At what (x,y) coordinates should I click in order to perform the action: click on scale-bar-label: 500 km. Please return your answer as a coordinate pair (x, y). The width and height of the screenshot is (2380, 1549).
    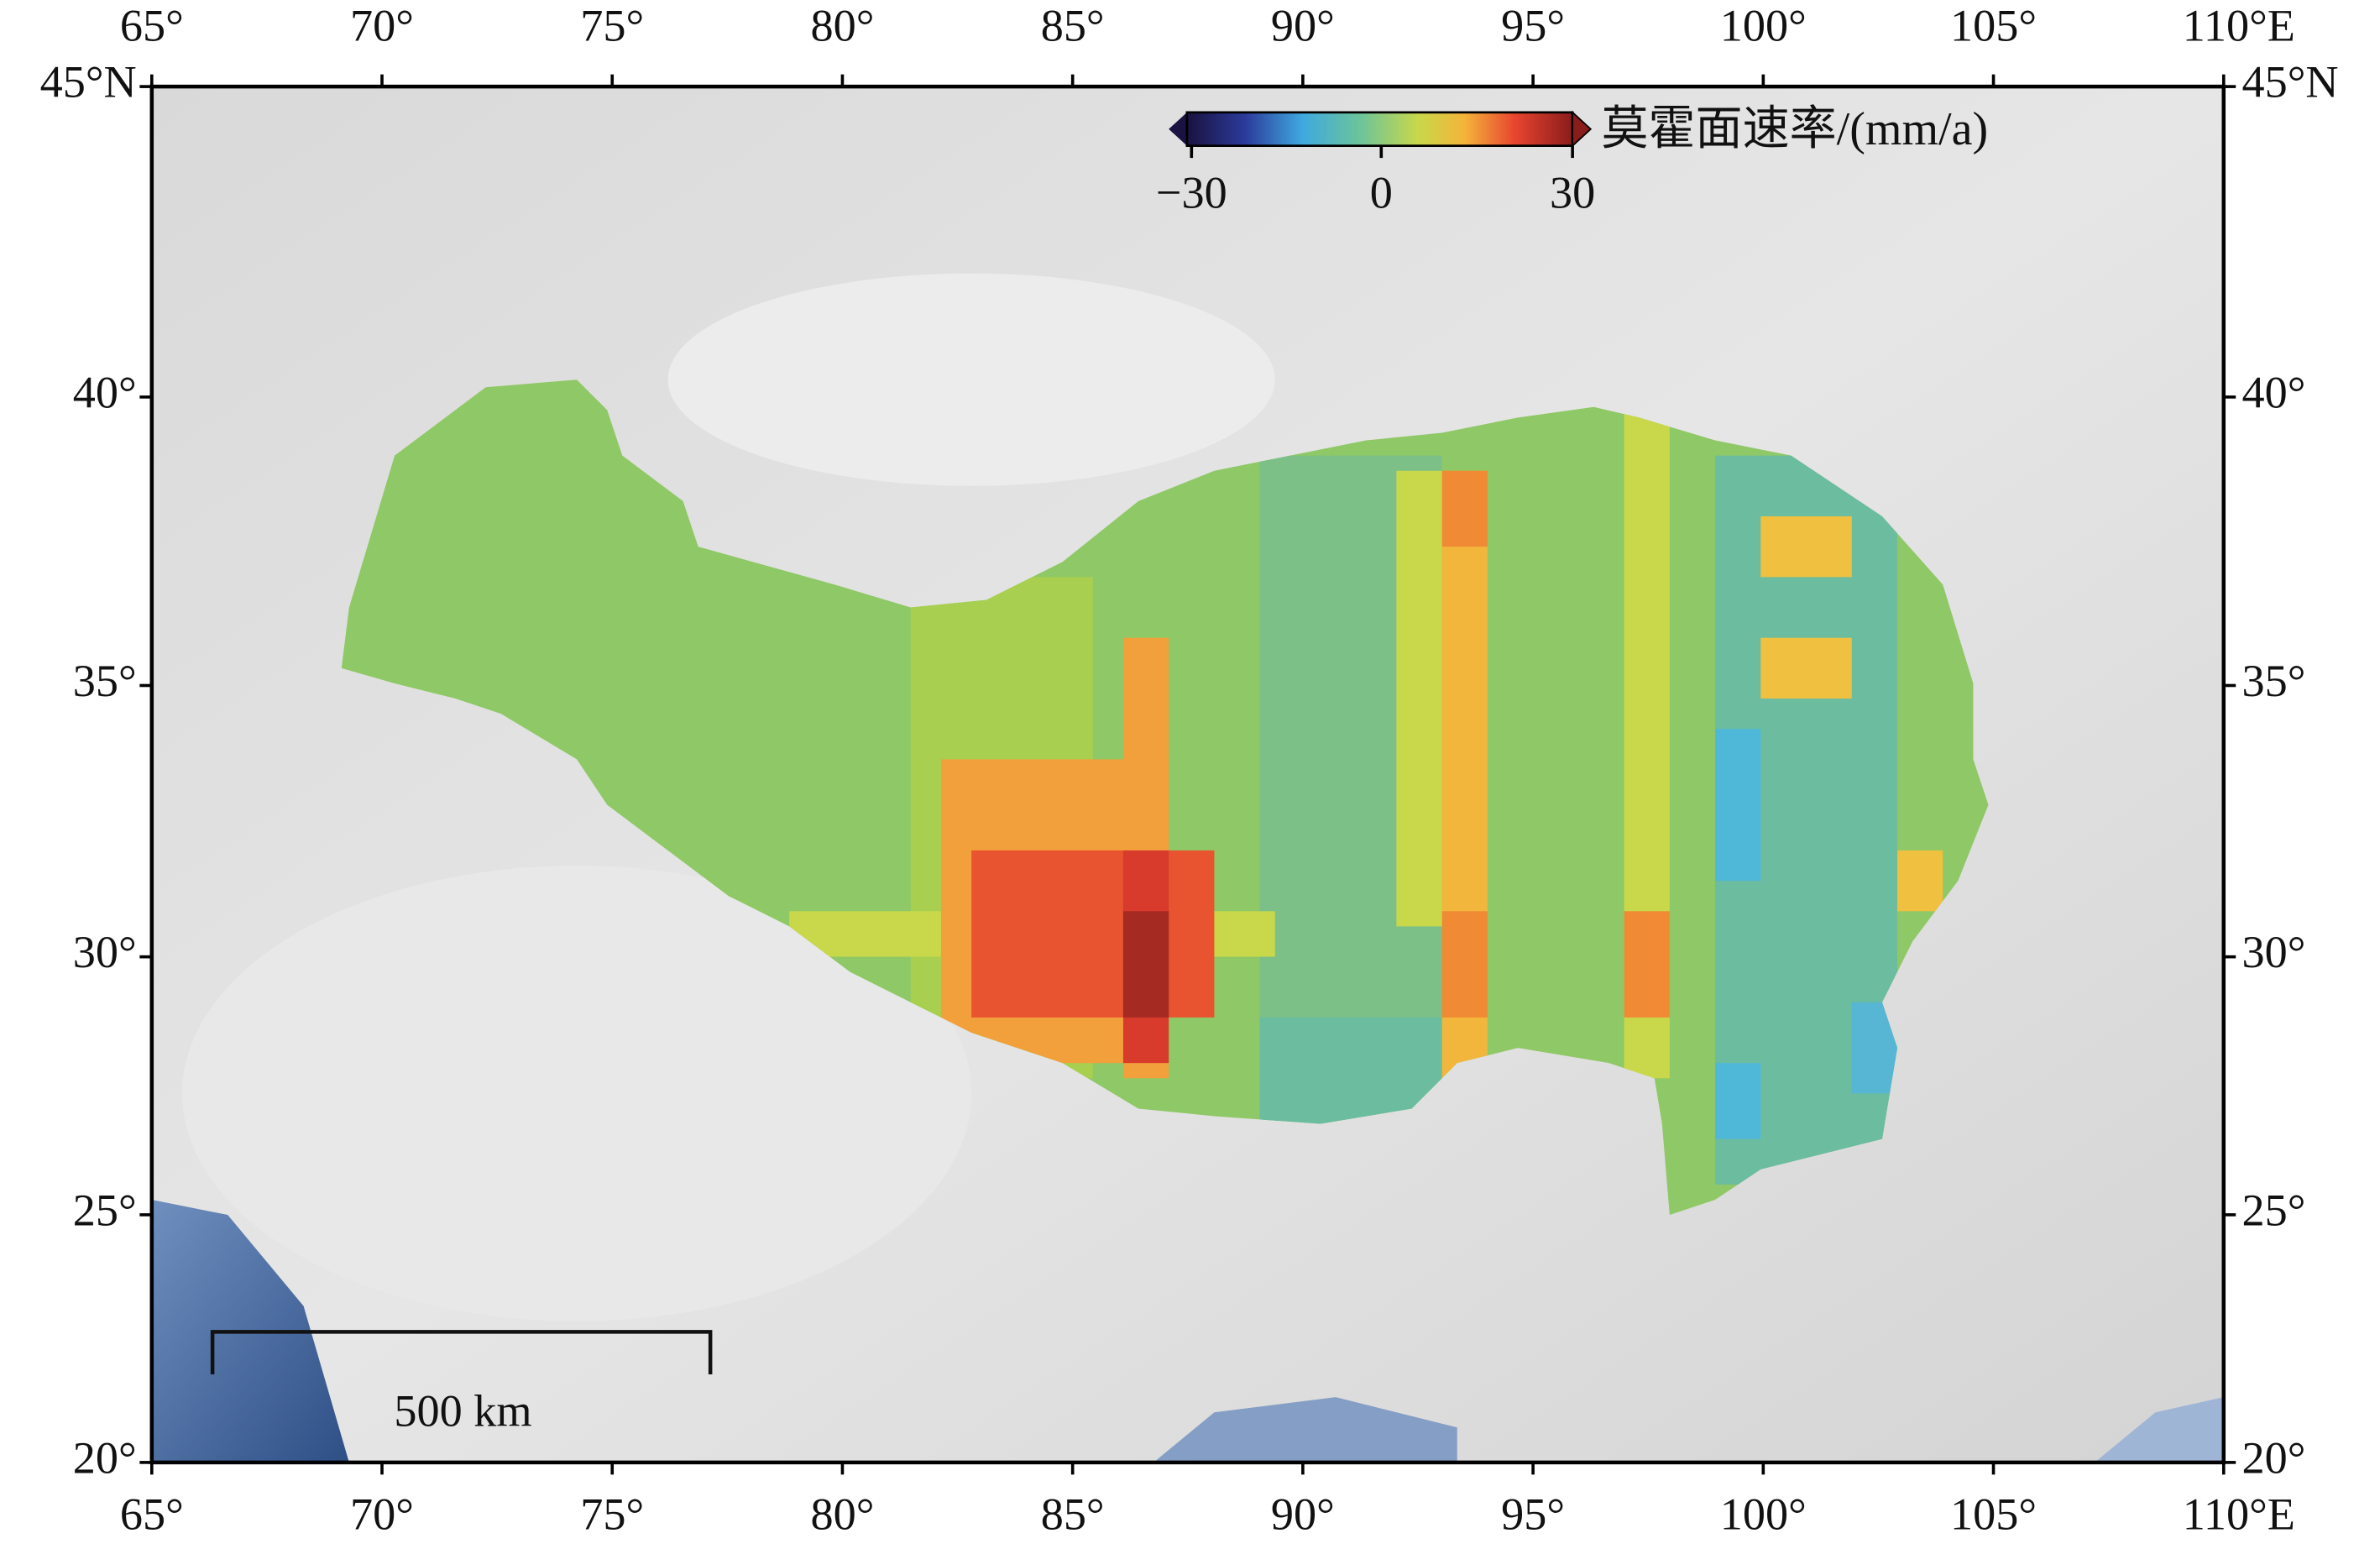
    Looking at the image, I should click on (462, 1410).